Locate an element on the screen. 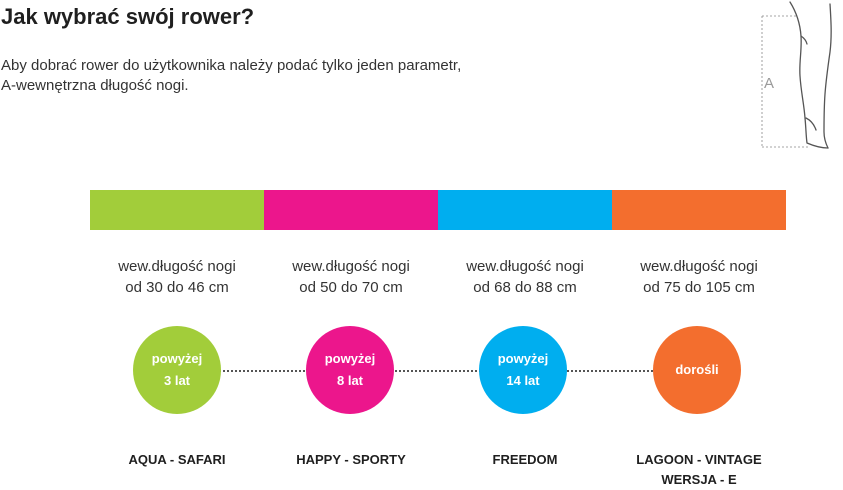 The height and width of the screenshot is (490, 843). leg-range-value: od 50 do 70 cm is located at coordinates (351, 287).